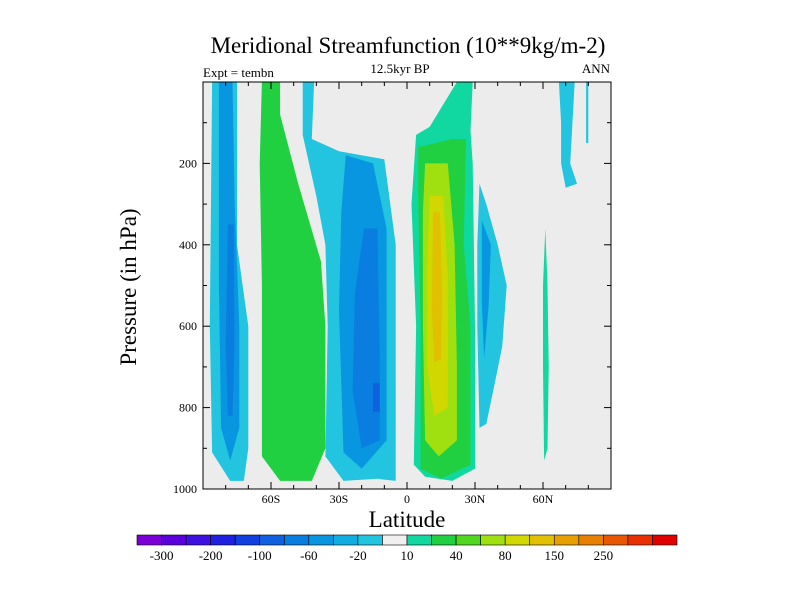 Image resolution: width=800 pixels, height=600 pixels. I want to click on y-tick-label: 800, so click(188, 408).